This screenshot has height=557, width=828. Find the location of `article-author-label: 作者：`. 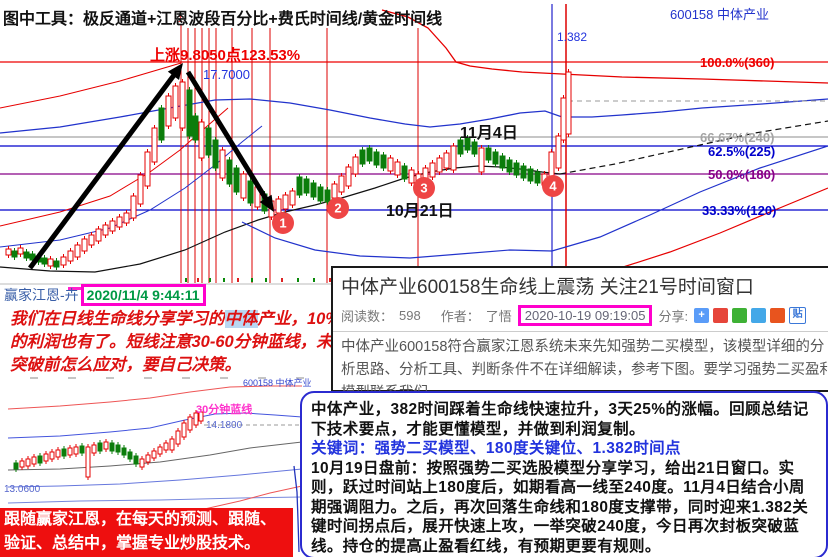

article-author-label: 作者： is located at coordinates (460, 316).